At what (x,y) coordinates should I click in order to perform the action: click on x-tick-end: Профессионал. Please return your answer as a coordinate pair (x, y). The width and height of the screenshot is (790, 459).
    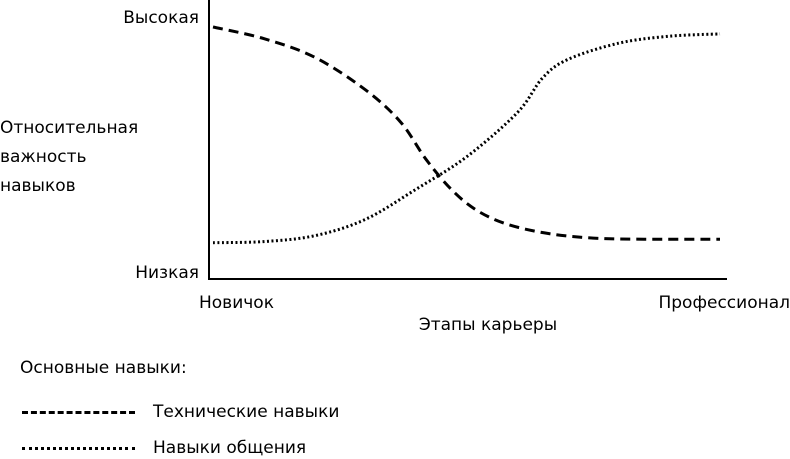
    Looking at the image, I should click on (724, 303).